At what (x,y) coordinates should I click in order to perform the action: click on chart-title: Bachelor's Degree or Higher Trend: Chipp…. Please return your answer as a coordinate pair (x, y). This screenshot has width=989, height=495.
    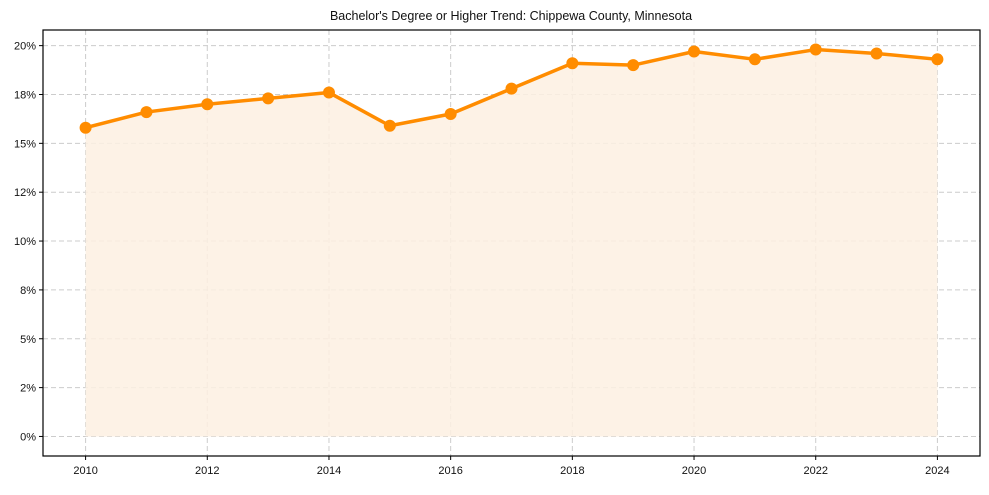
    Looking at the image, I should click on (511, 16).